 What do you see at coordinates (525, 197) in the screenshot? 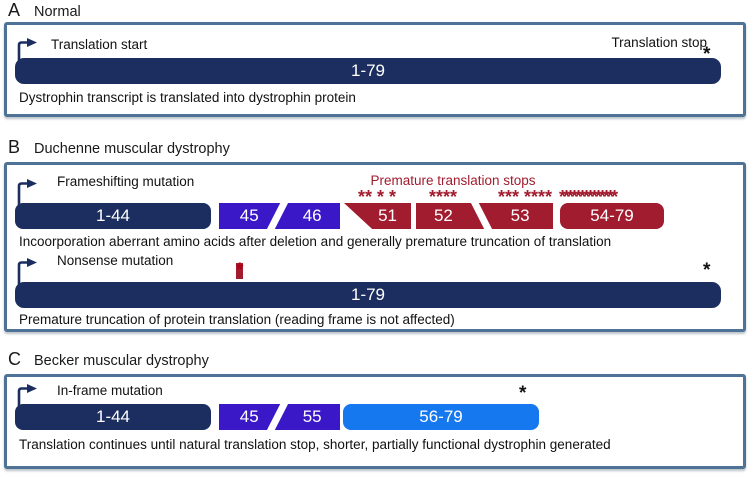
I see `premature-stop-asterisks: *** ****` at bounding box center [525, 197].